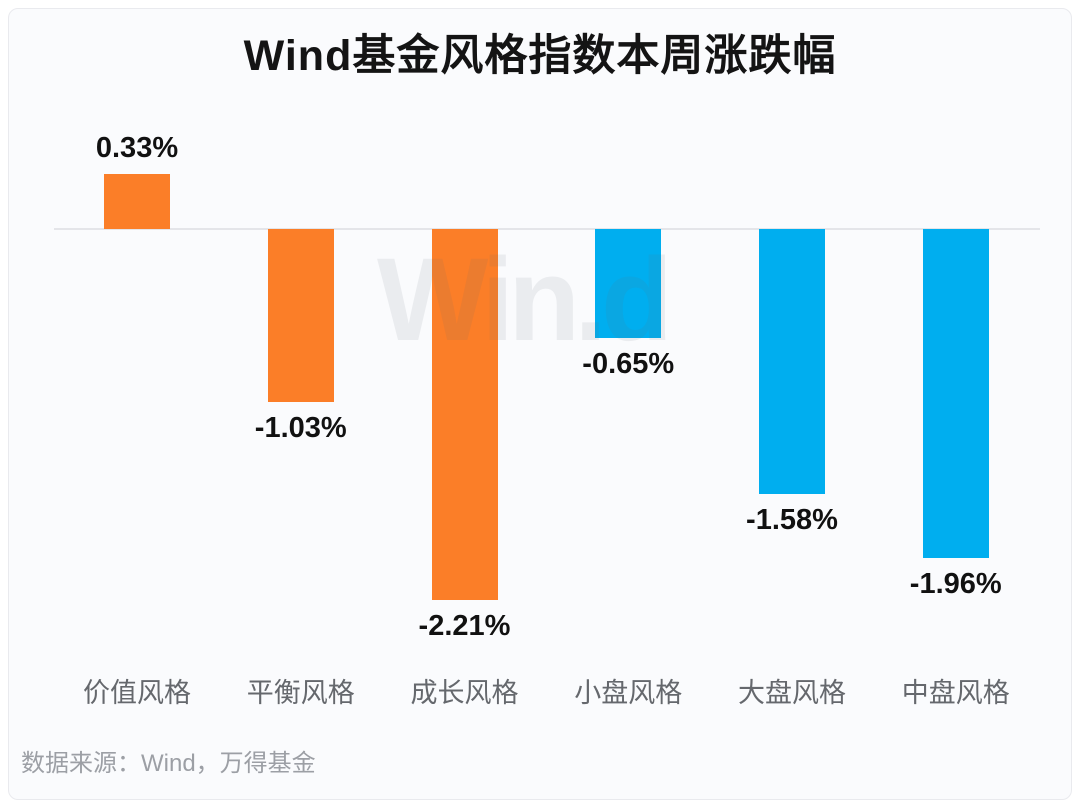  Describe the element at coordinates (792, 520) in the screenshot. I see `value-label: -1.58%` at that location.